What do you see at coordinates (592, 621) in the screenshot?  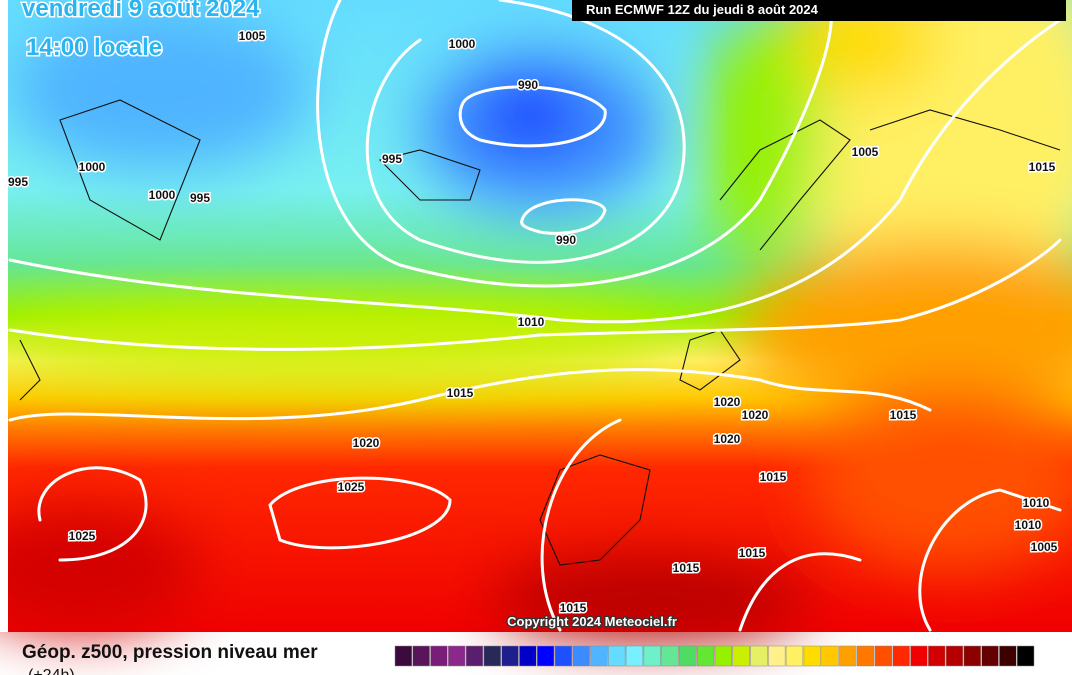 I see `copyright: Copyright 2024 Meteociel.fr` at bounding box center [592, 621].